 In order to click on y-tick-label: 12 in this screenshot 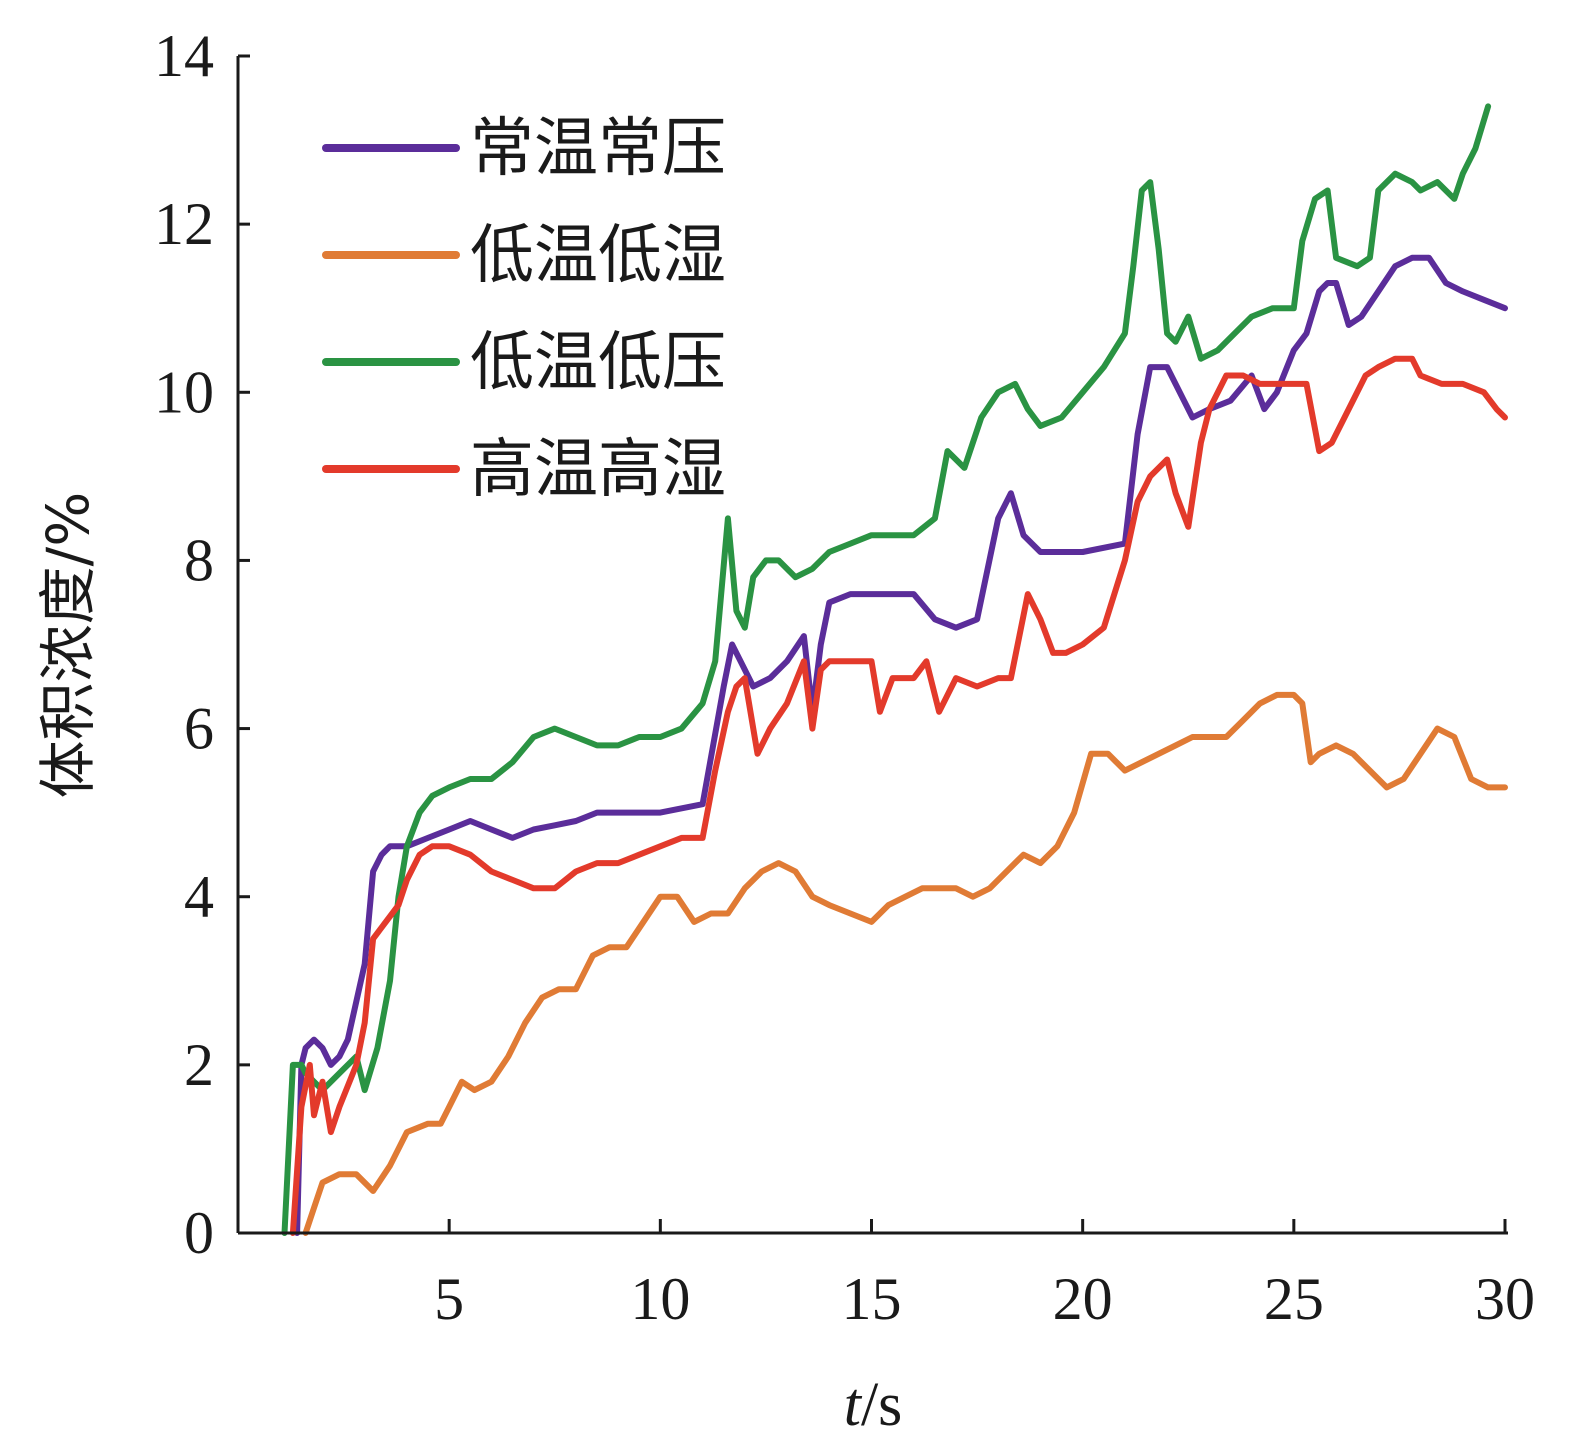, I will do `click(184, 224)`.